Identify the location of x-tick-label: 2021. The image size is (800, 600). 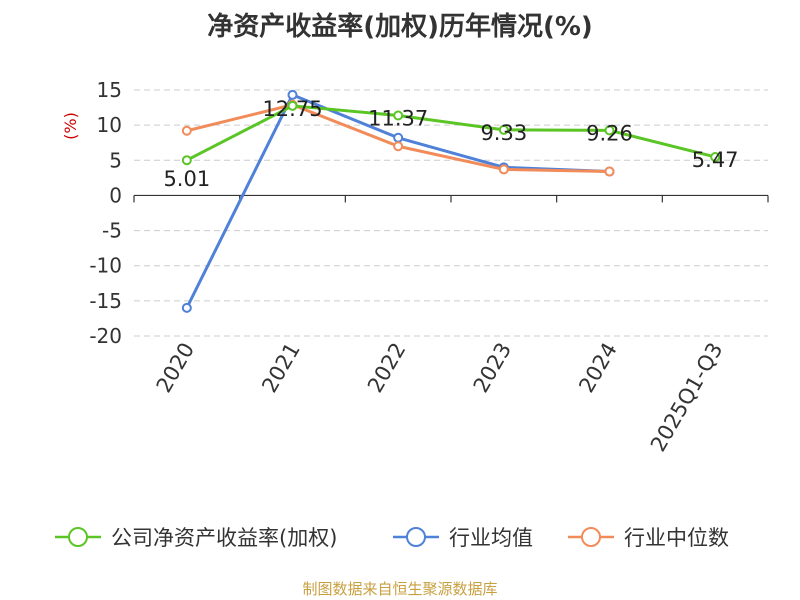
(281, 368).